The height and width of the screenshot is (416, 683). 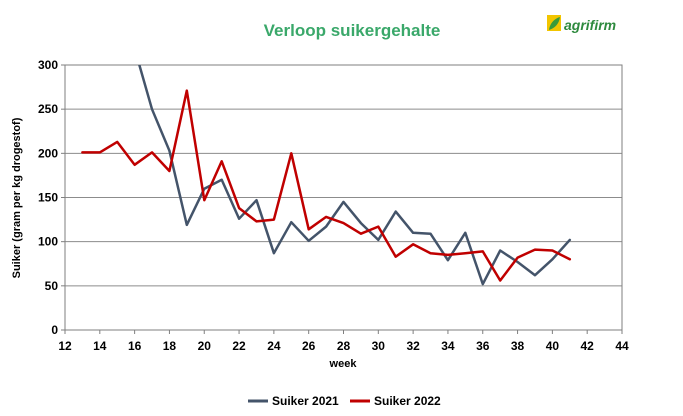 I want to click on x-tick-label: 20, so click(x=205, y=346).